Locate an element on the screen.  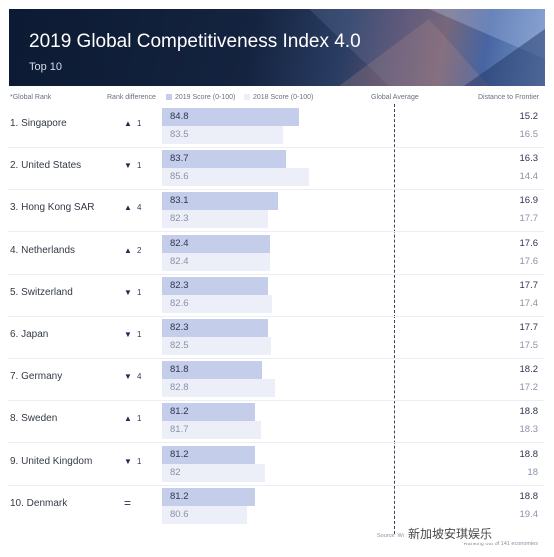
country-label: 5. Switzerland is located at coordinates (41, 292).